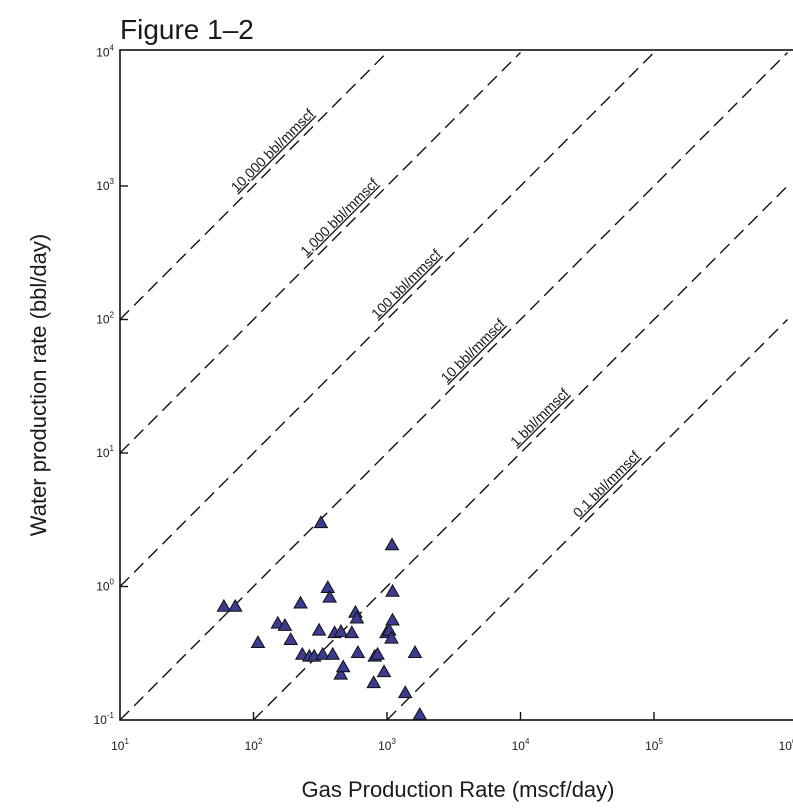 The height and width of the screenshot is (809, 793). I want to click on ratio-label: 1 bbl/mmscf, so click(539, 417).